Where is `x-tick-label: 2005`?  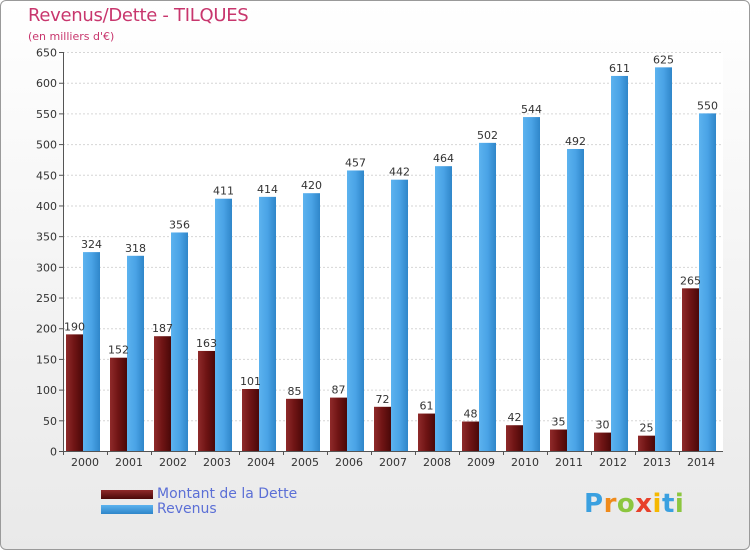 x-tick-label: 2005 is located at coordinates (305, 462).